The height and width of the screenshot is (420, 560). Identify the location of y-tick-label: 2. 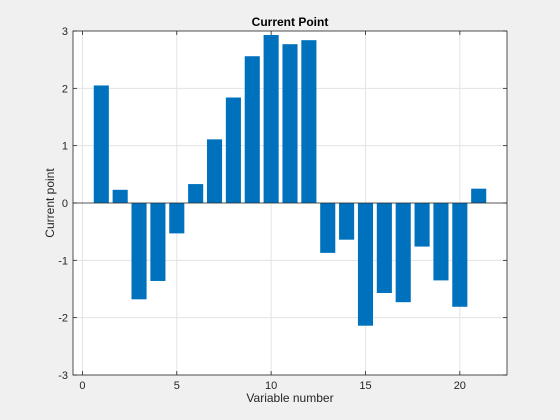
(65, 89).